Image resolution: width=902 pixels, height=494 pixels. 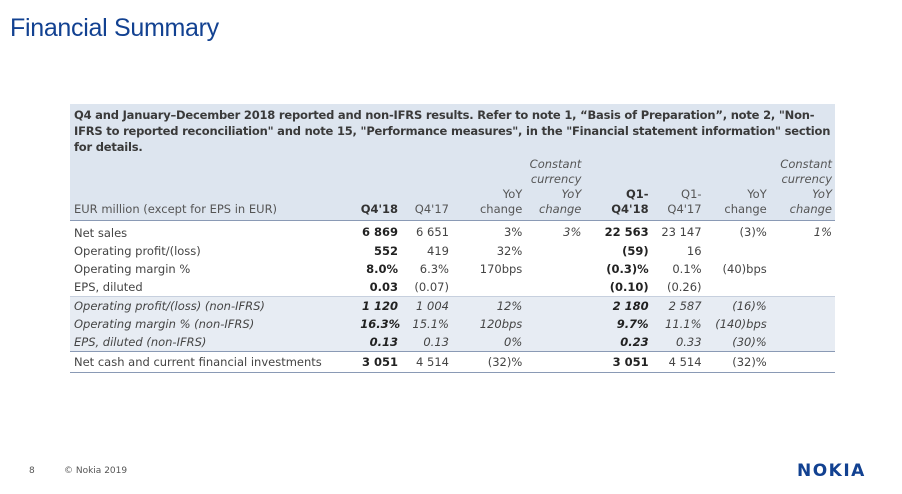 I want to click on cell: 0.23, so click(x=618, y=342).